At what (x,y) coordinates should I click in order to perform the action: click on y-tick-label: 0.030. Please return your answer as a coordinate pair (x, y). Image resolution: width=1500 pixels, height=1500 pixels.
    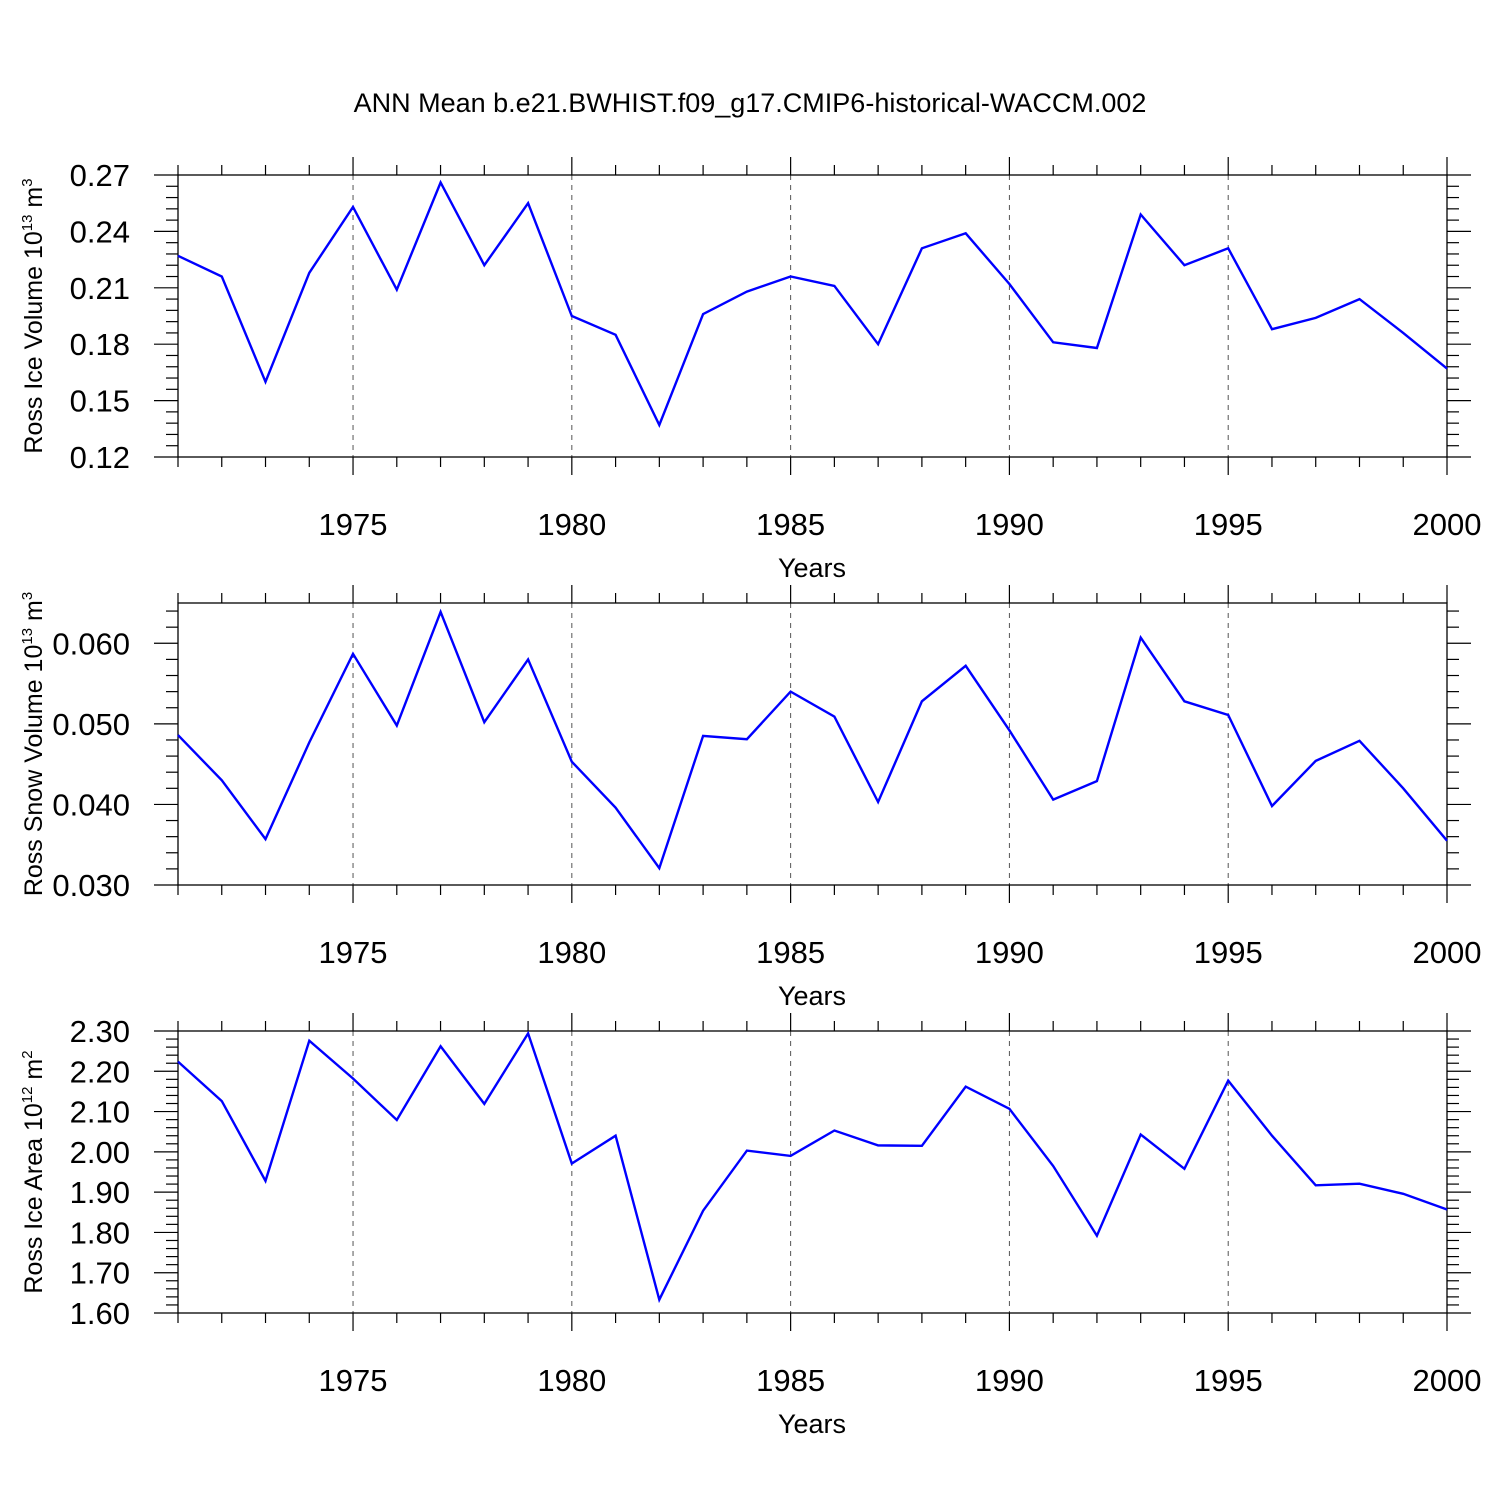
    Looking at the image, I should click on (91, 885).